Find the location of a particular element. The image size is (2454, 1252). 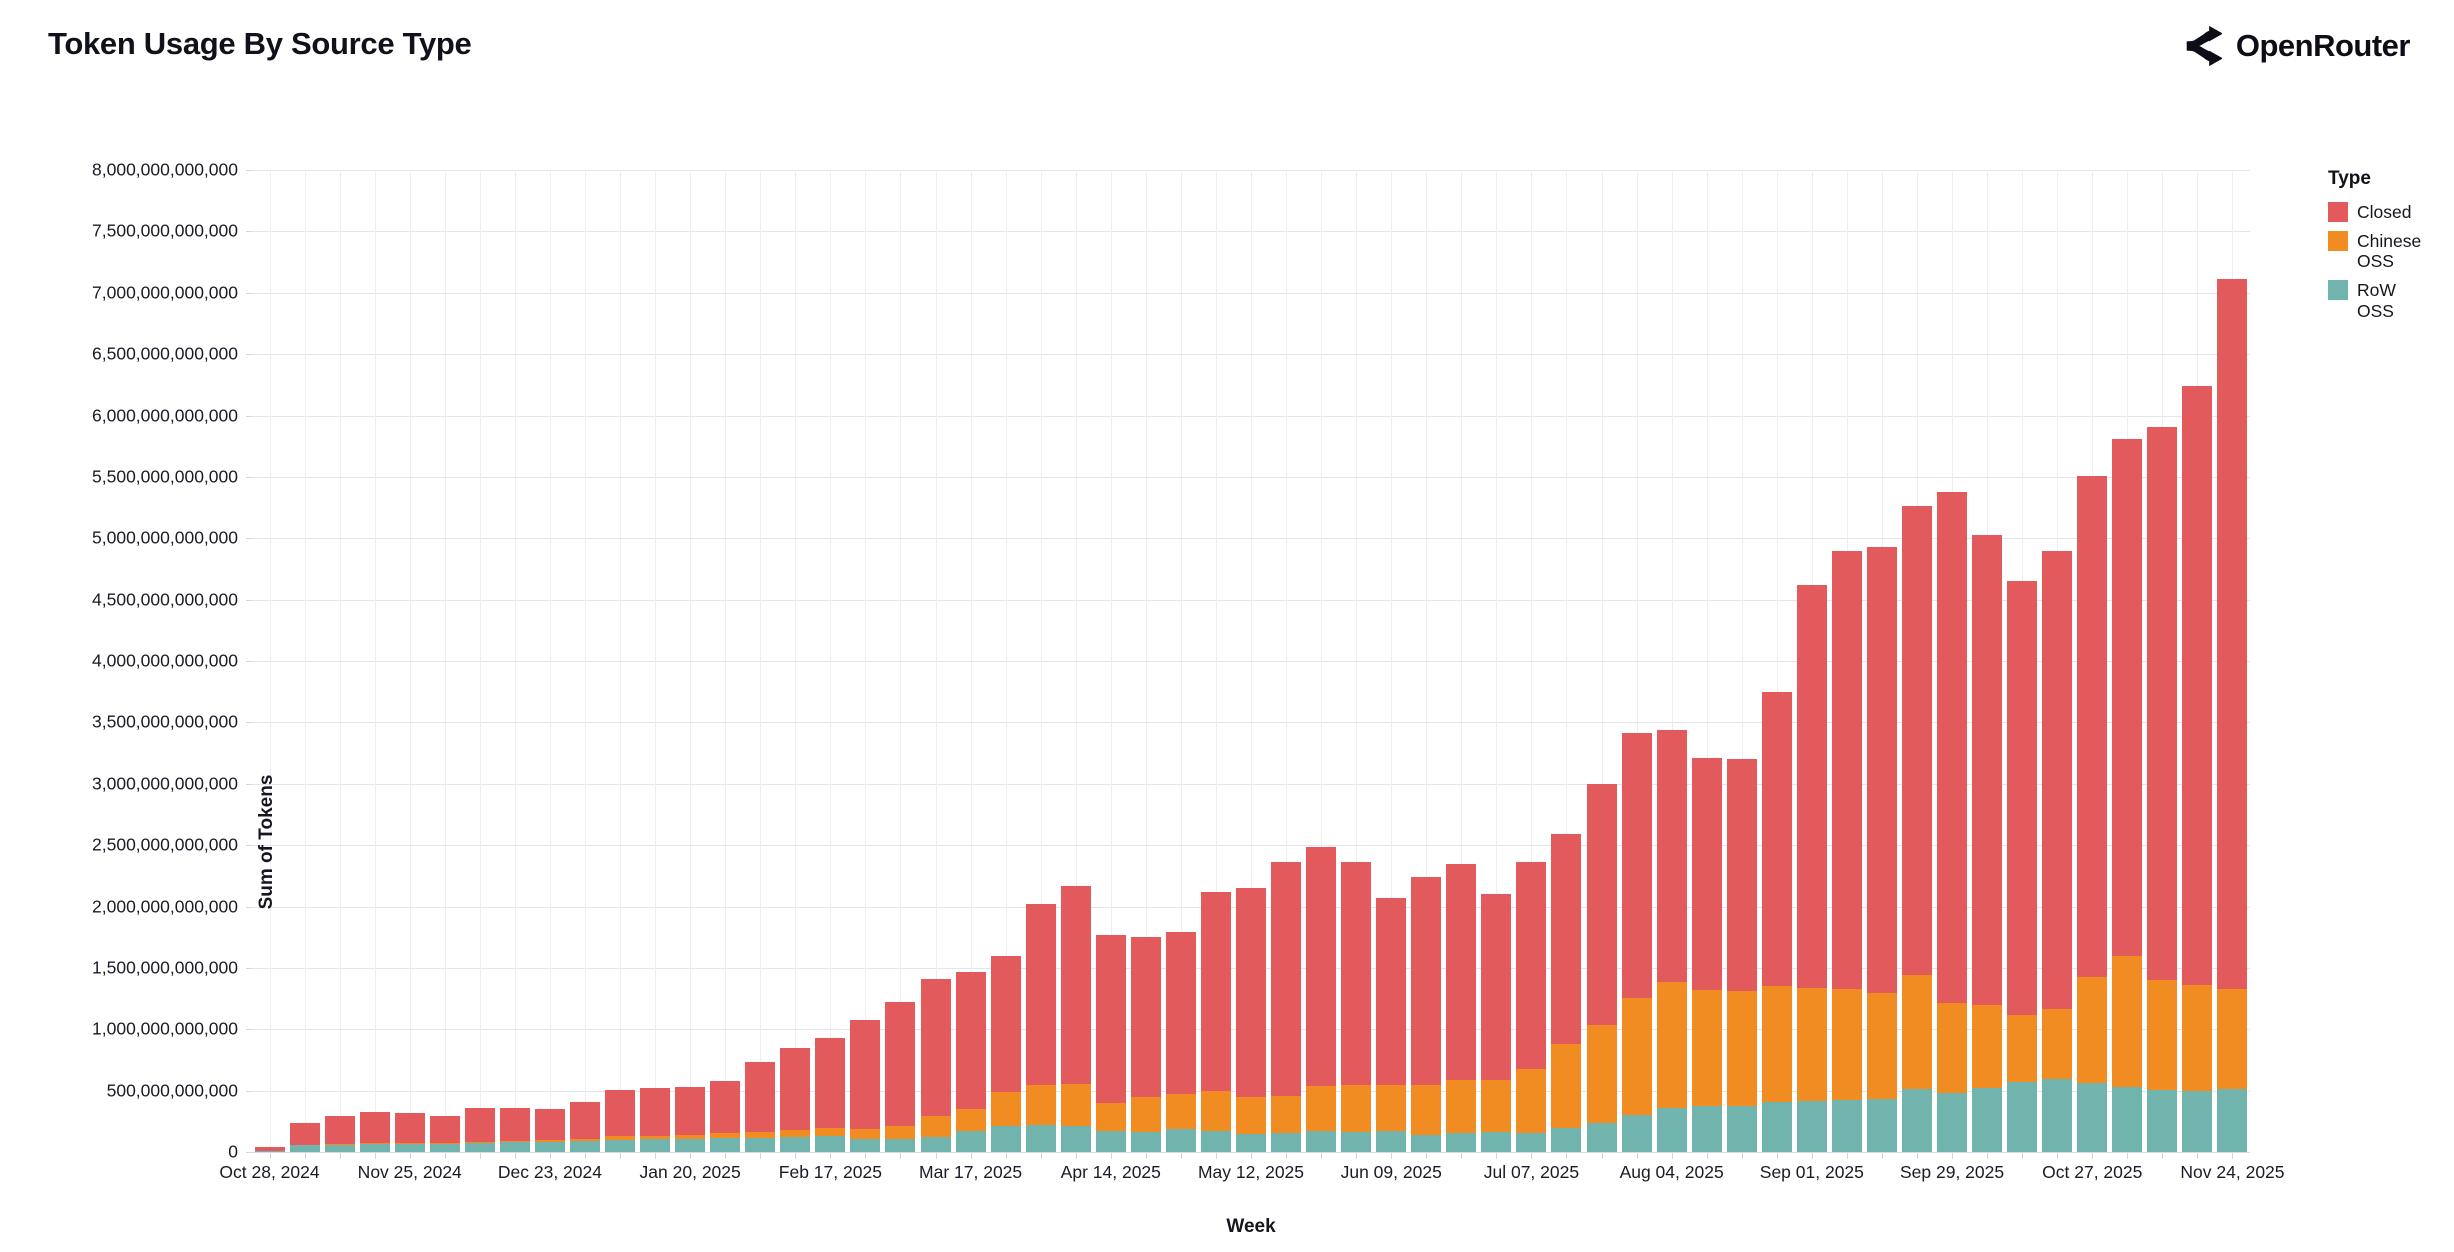

bar-week-Oct-27-2025 is located at coordinates (2092, 813).